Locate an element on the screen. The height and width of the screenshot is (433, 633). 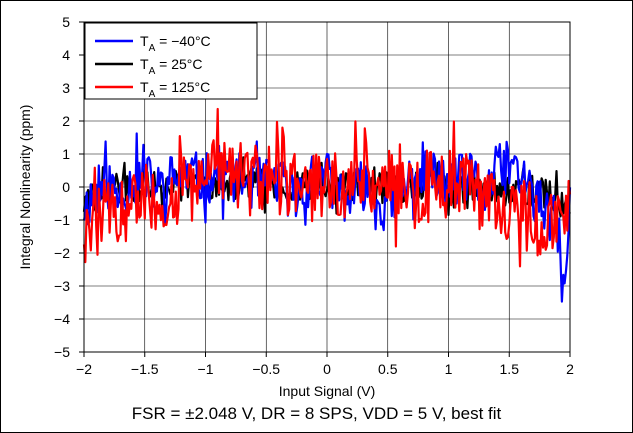
y-axis-title: Integral Nonlinearity (ppm) is located at coordinates (25, 187).